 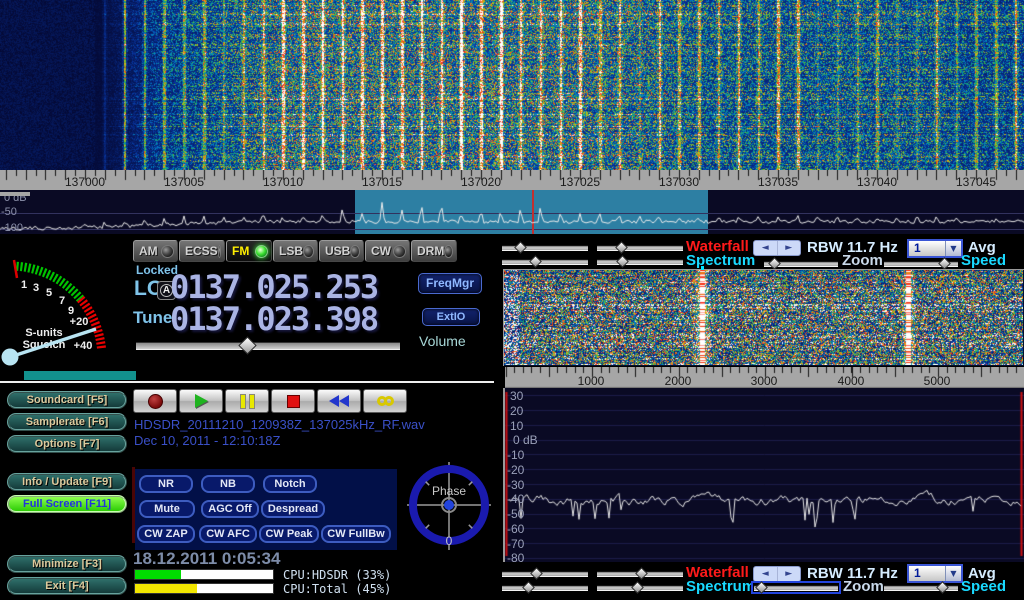 What do you see at coordinates (516, 514) in the screenshot?
I see `rdb-label: -50` at bounding box center [516, 514].